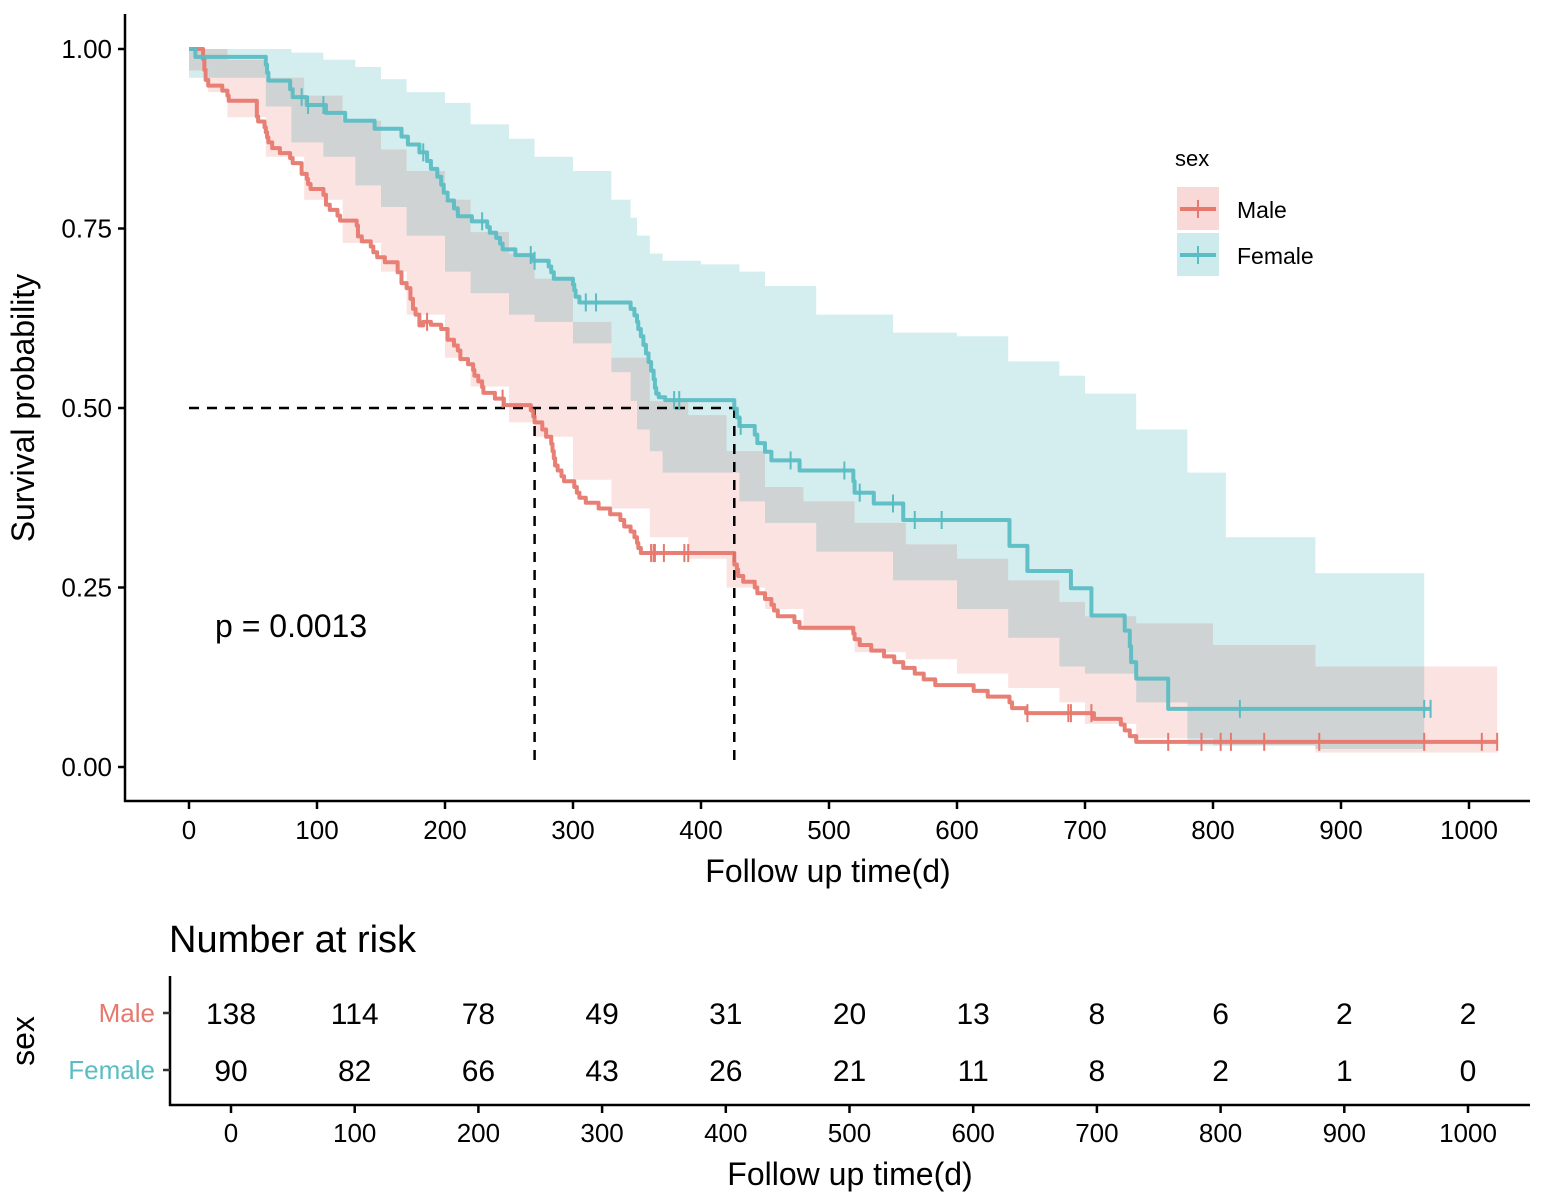 Image resolution: width=1544 pixels, height=1204 pixels. Describe the element at coordinates (601, 1133) in the screenshot. I see `risk-x-tick-label: 300` at that location.